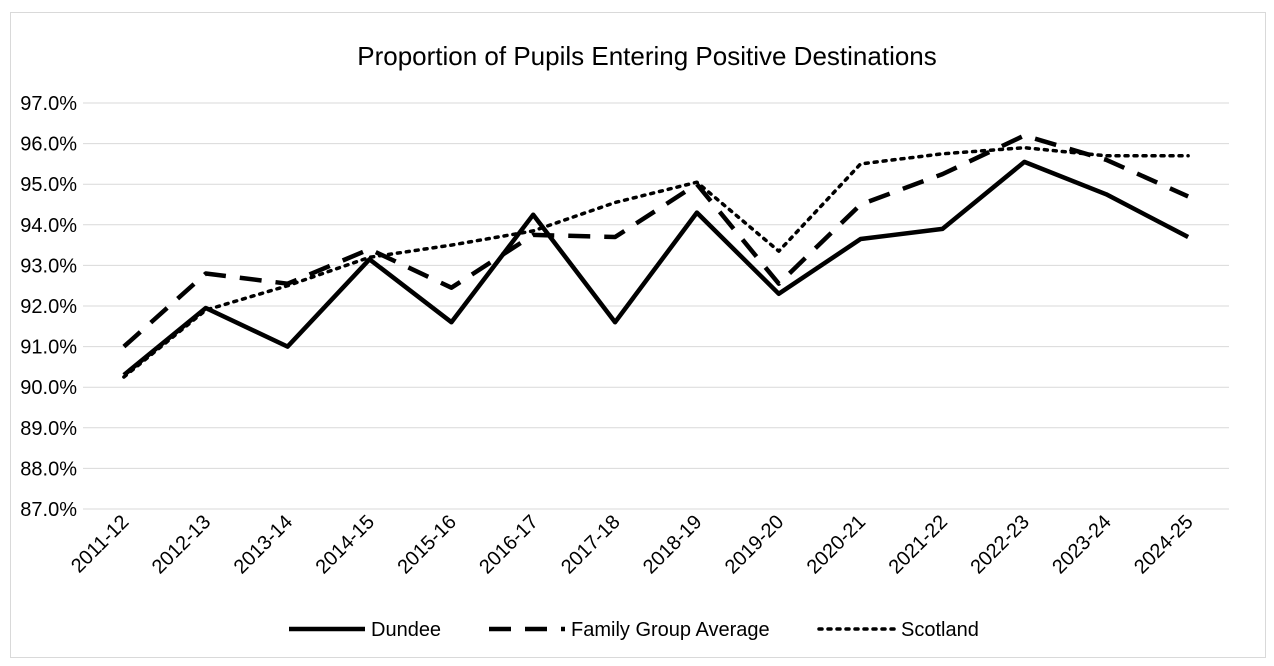  Describe the element at coordinates (263, 544) in the screenshot. I see `x-tick-label: 2013-14` at that location.